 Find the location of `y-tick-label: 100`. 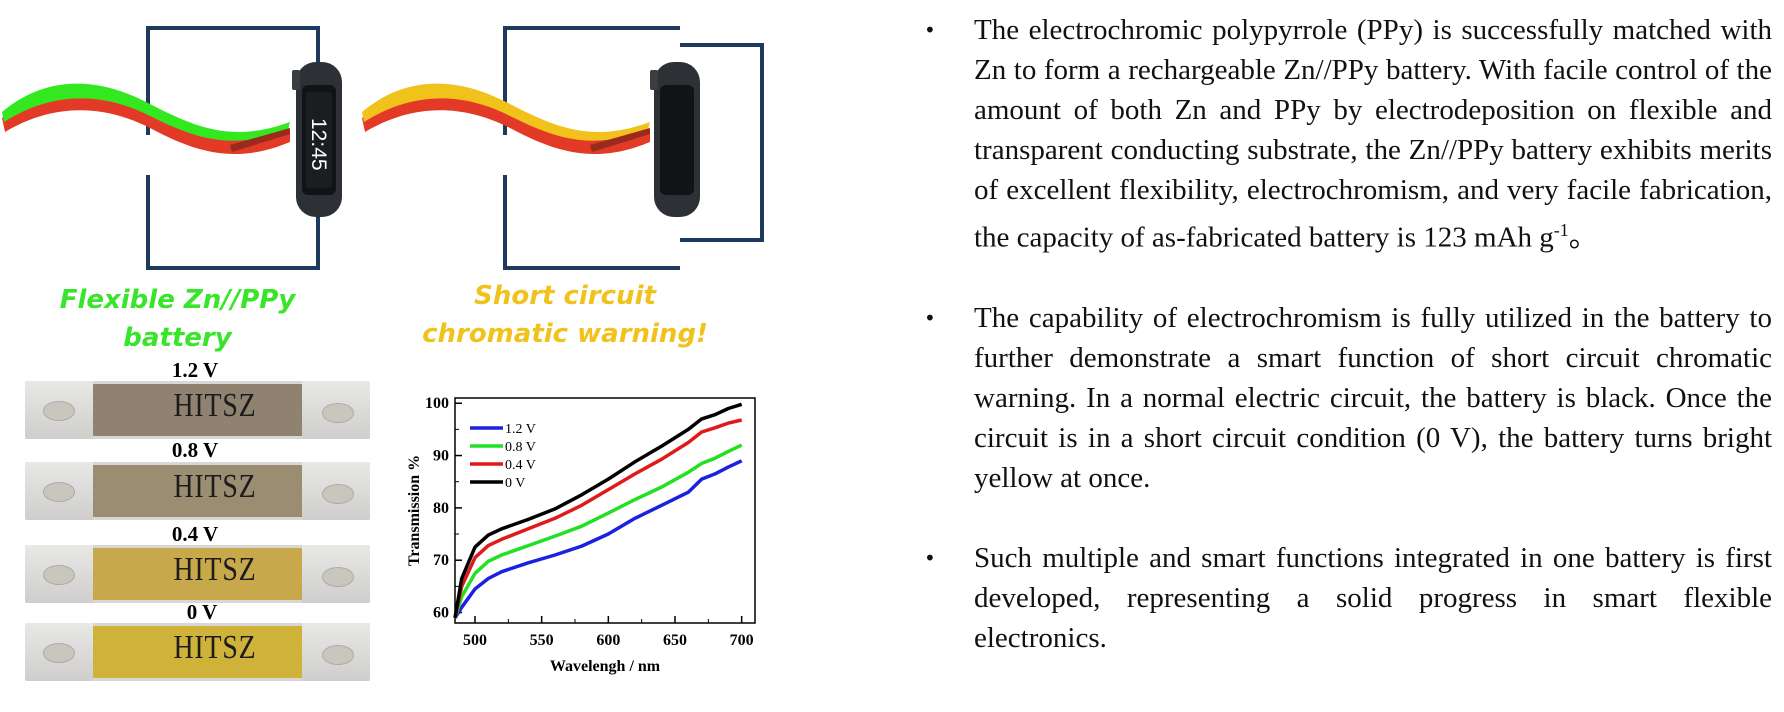

y-tick-label: 100 is located at coordinates (437, 403).